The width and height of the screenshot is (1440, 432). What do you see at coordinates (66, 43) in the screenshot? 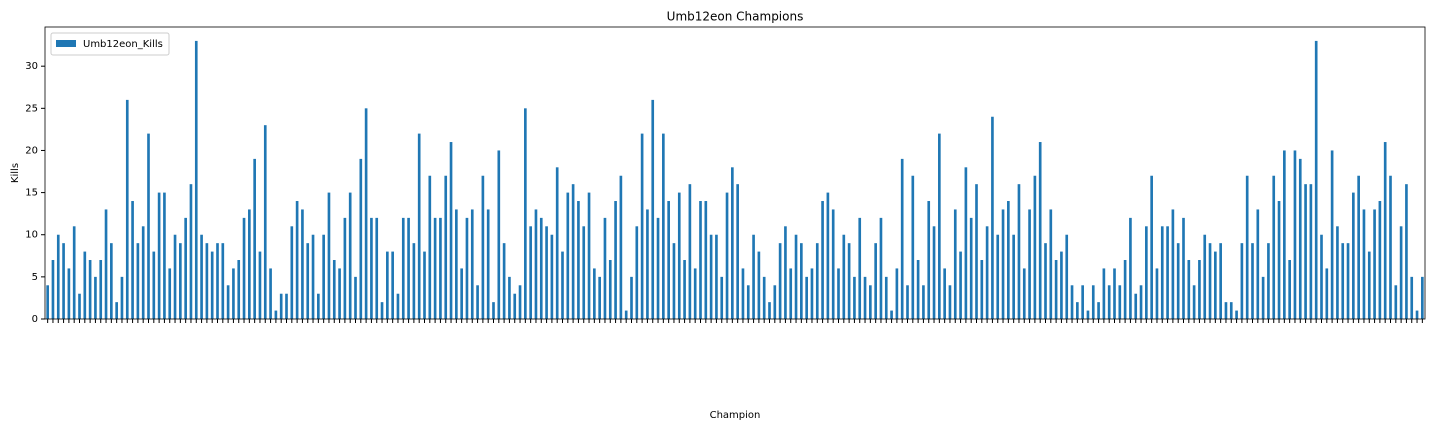
I see `legend-swatch` at bounding box center [66, 43].